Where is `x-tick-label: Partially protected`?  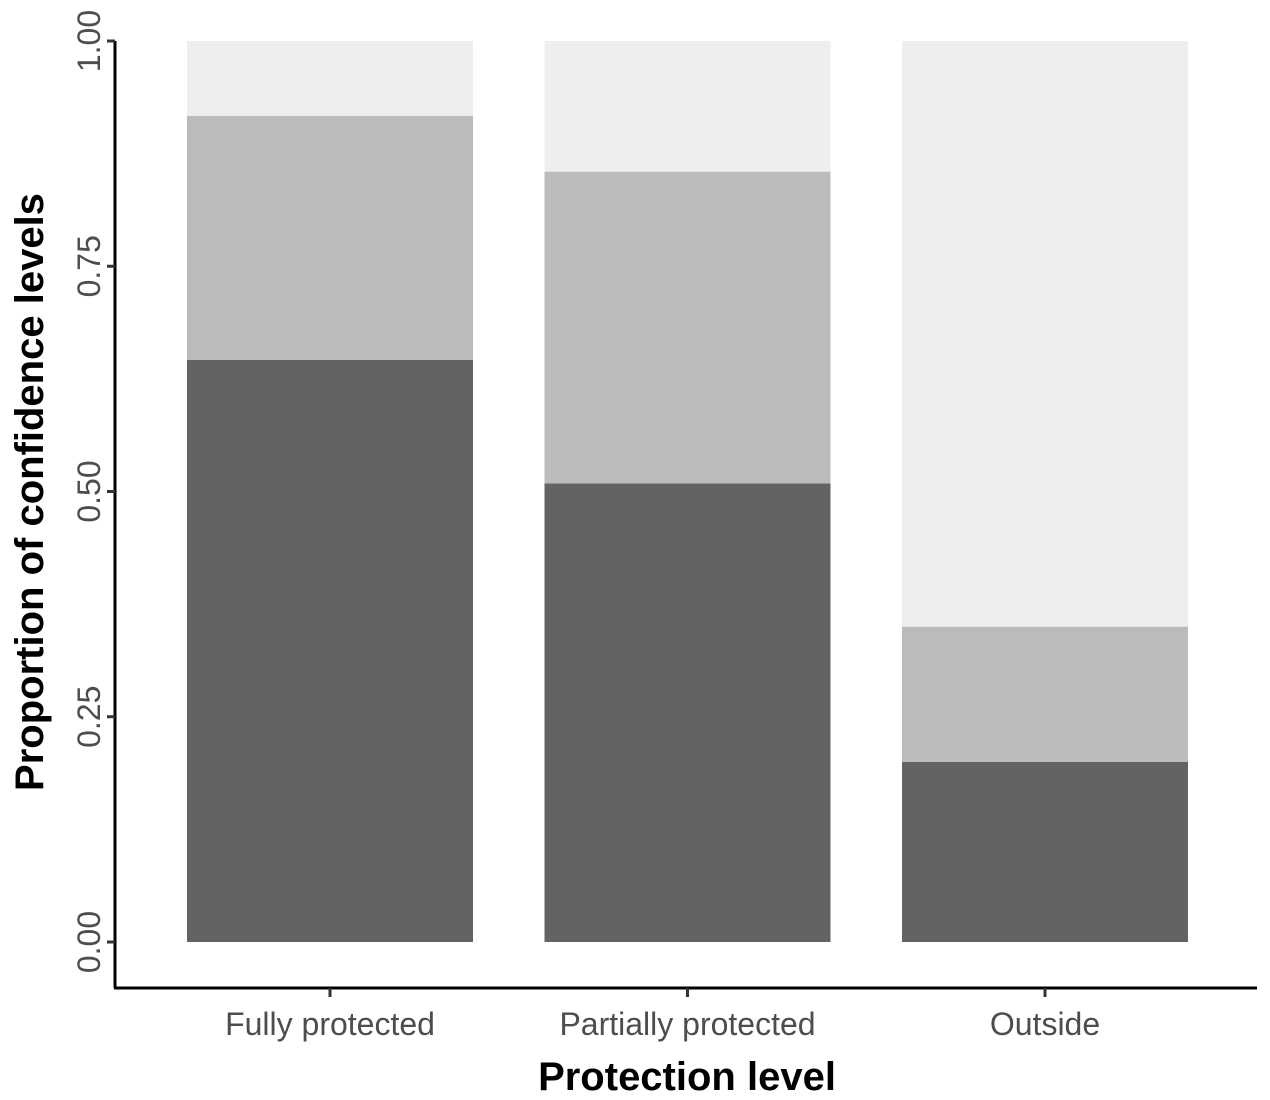
x-tick-label: Partially protected is located at coordinates (687, 1024).